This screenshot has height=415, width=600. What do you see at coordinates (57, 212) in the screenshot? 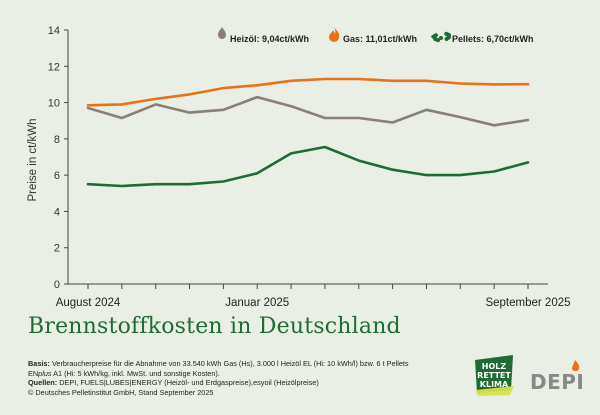
I see `y-tick-label: 4` at bounding box center [57, 212].